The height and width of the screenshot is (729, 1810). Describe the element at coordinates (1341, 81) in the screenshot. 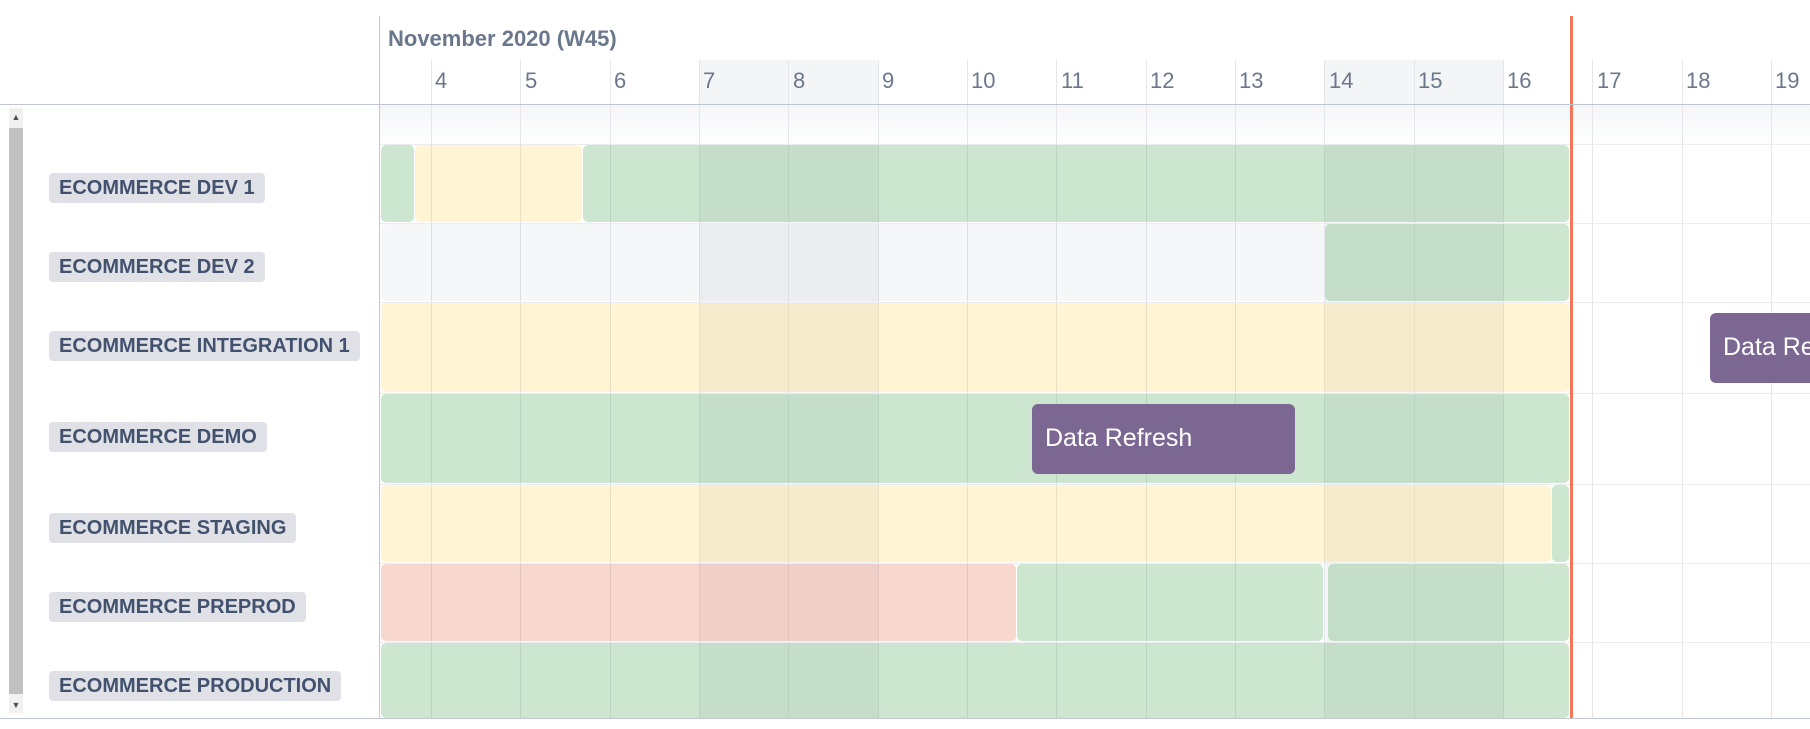

I see `day-label: 14` at that location.